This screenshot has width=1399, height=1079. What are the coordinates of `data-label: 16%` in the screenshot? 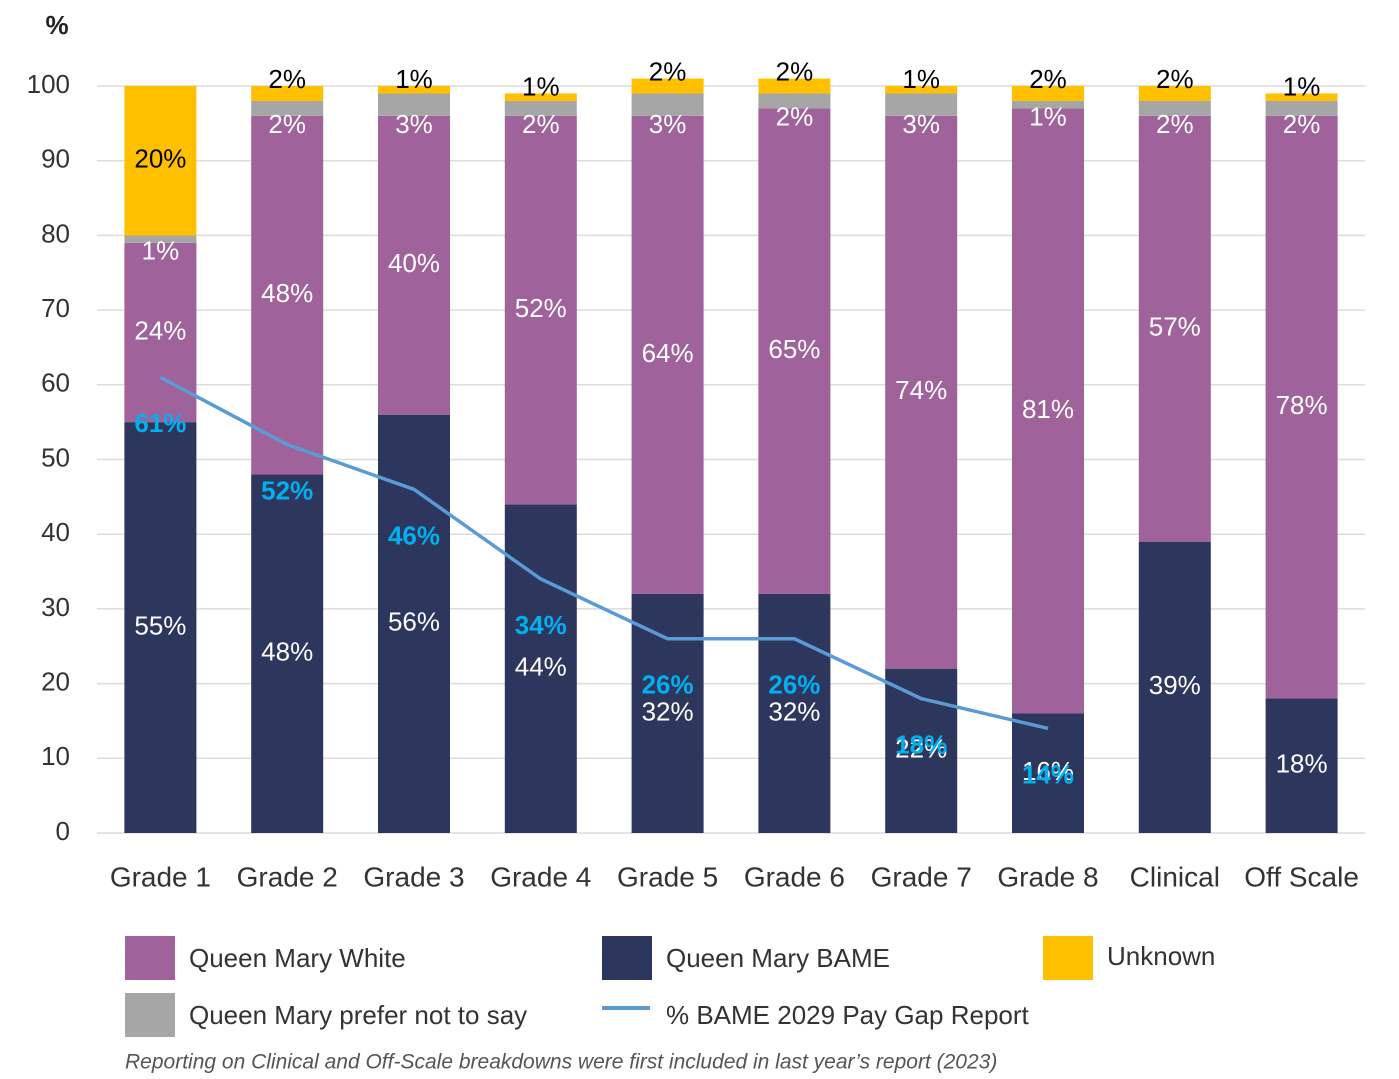 It's located at (1048, 771).